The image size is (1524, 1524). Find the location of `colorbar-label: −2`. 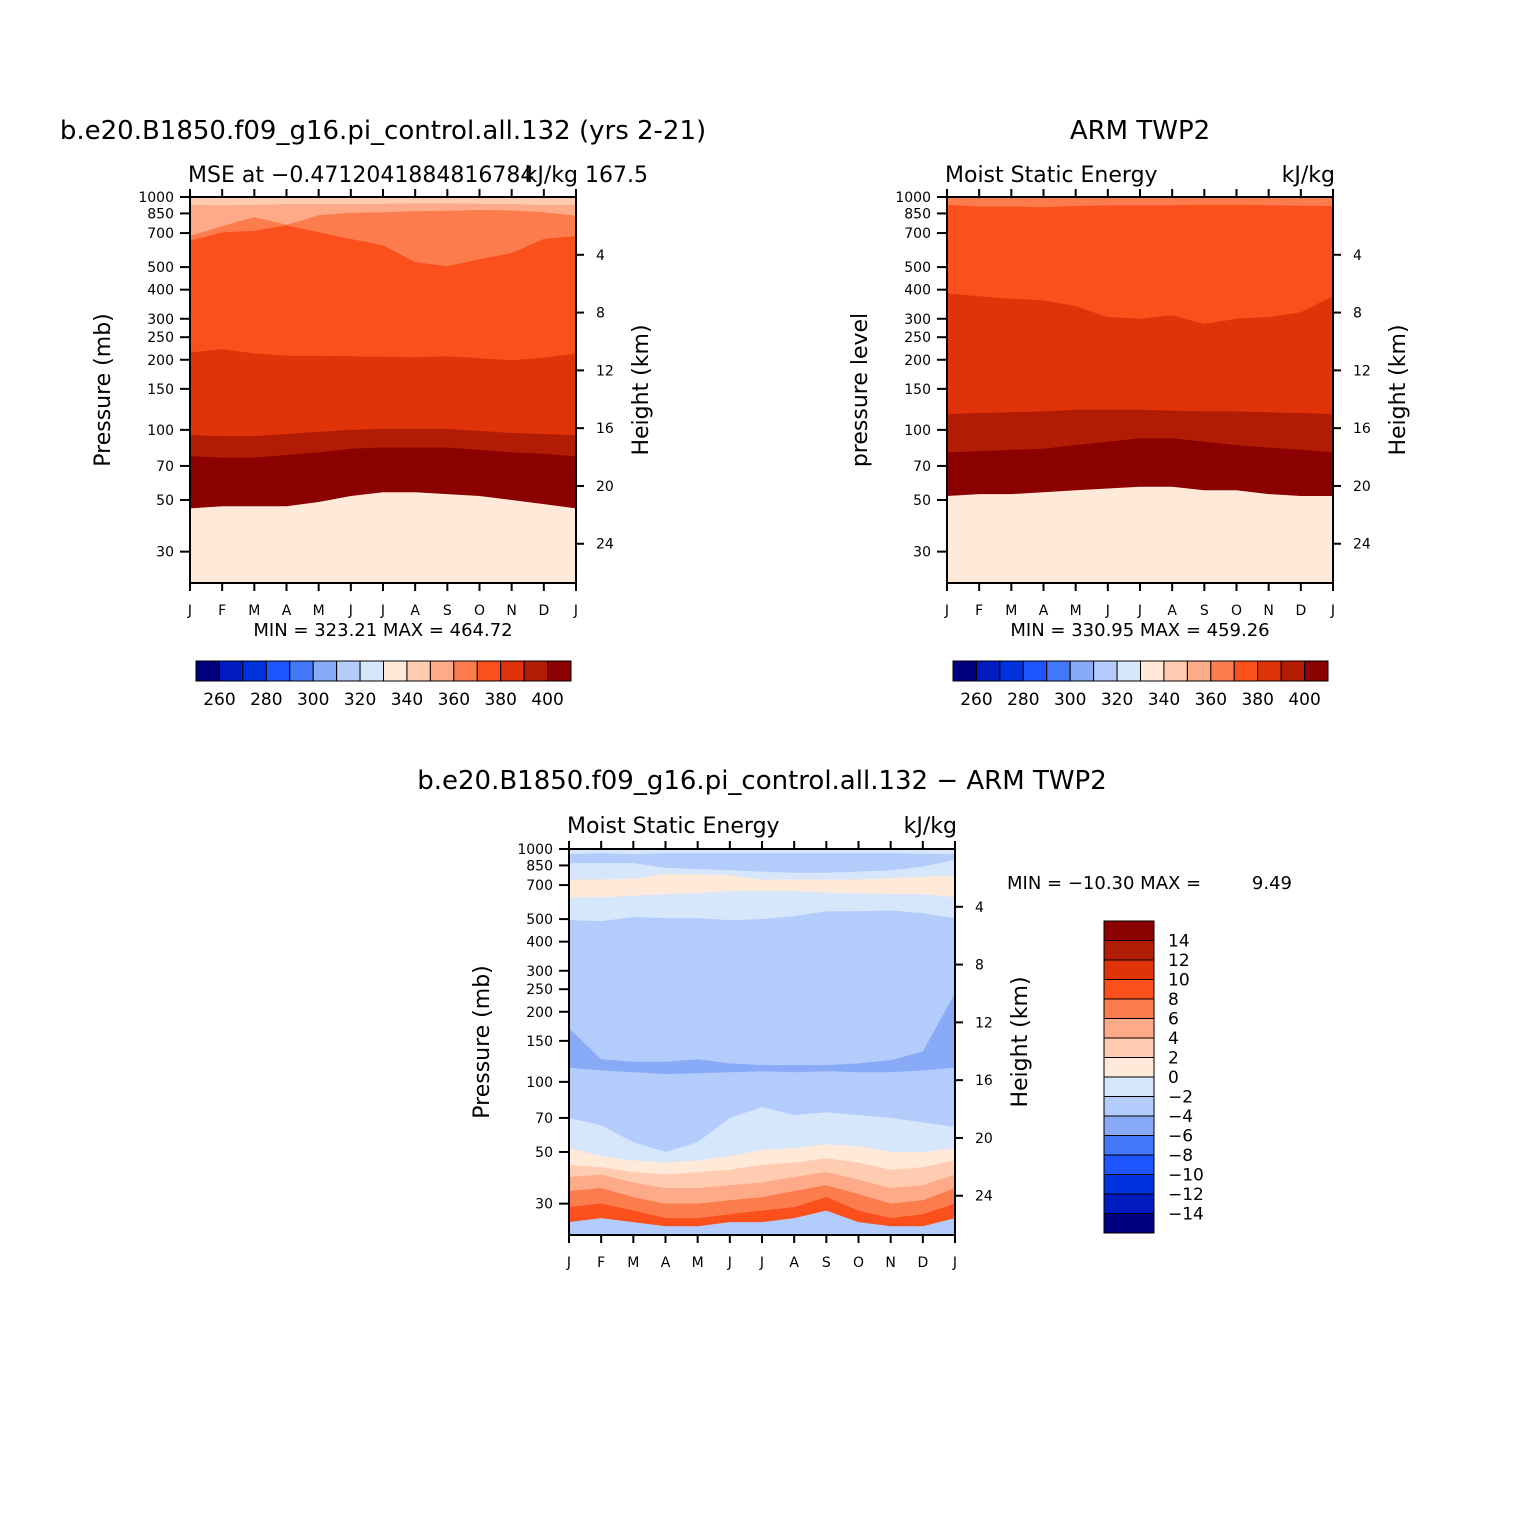

colorbar-label: −2 is located at coordinates (1180, 1098).